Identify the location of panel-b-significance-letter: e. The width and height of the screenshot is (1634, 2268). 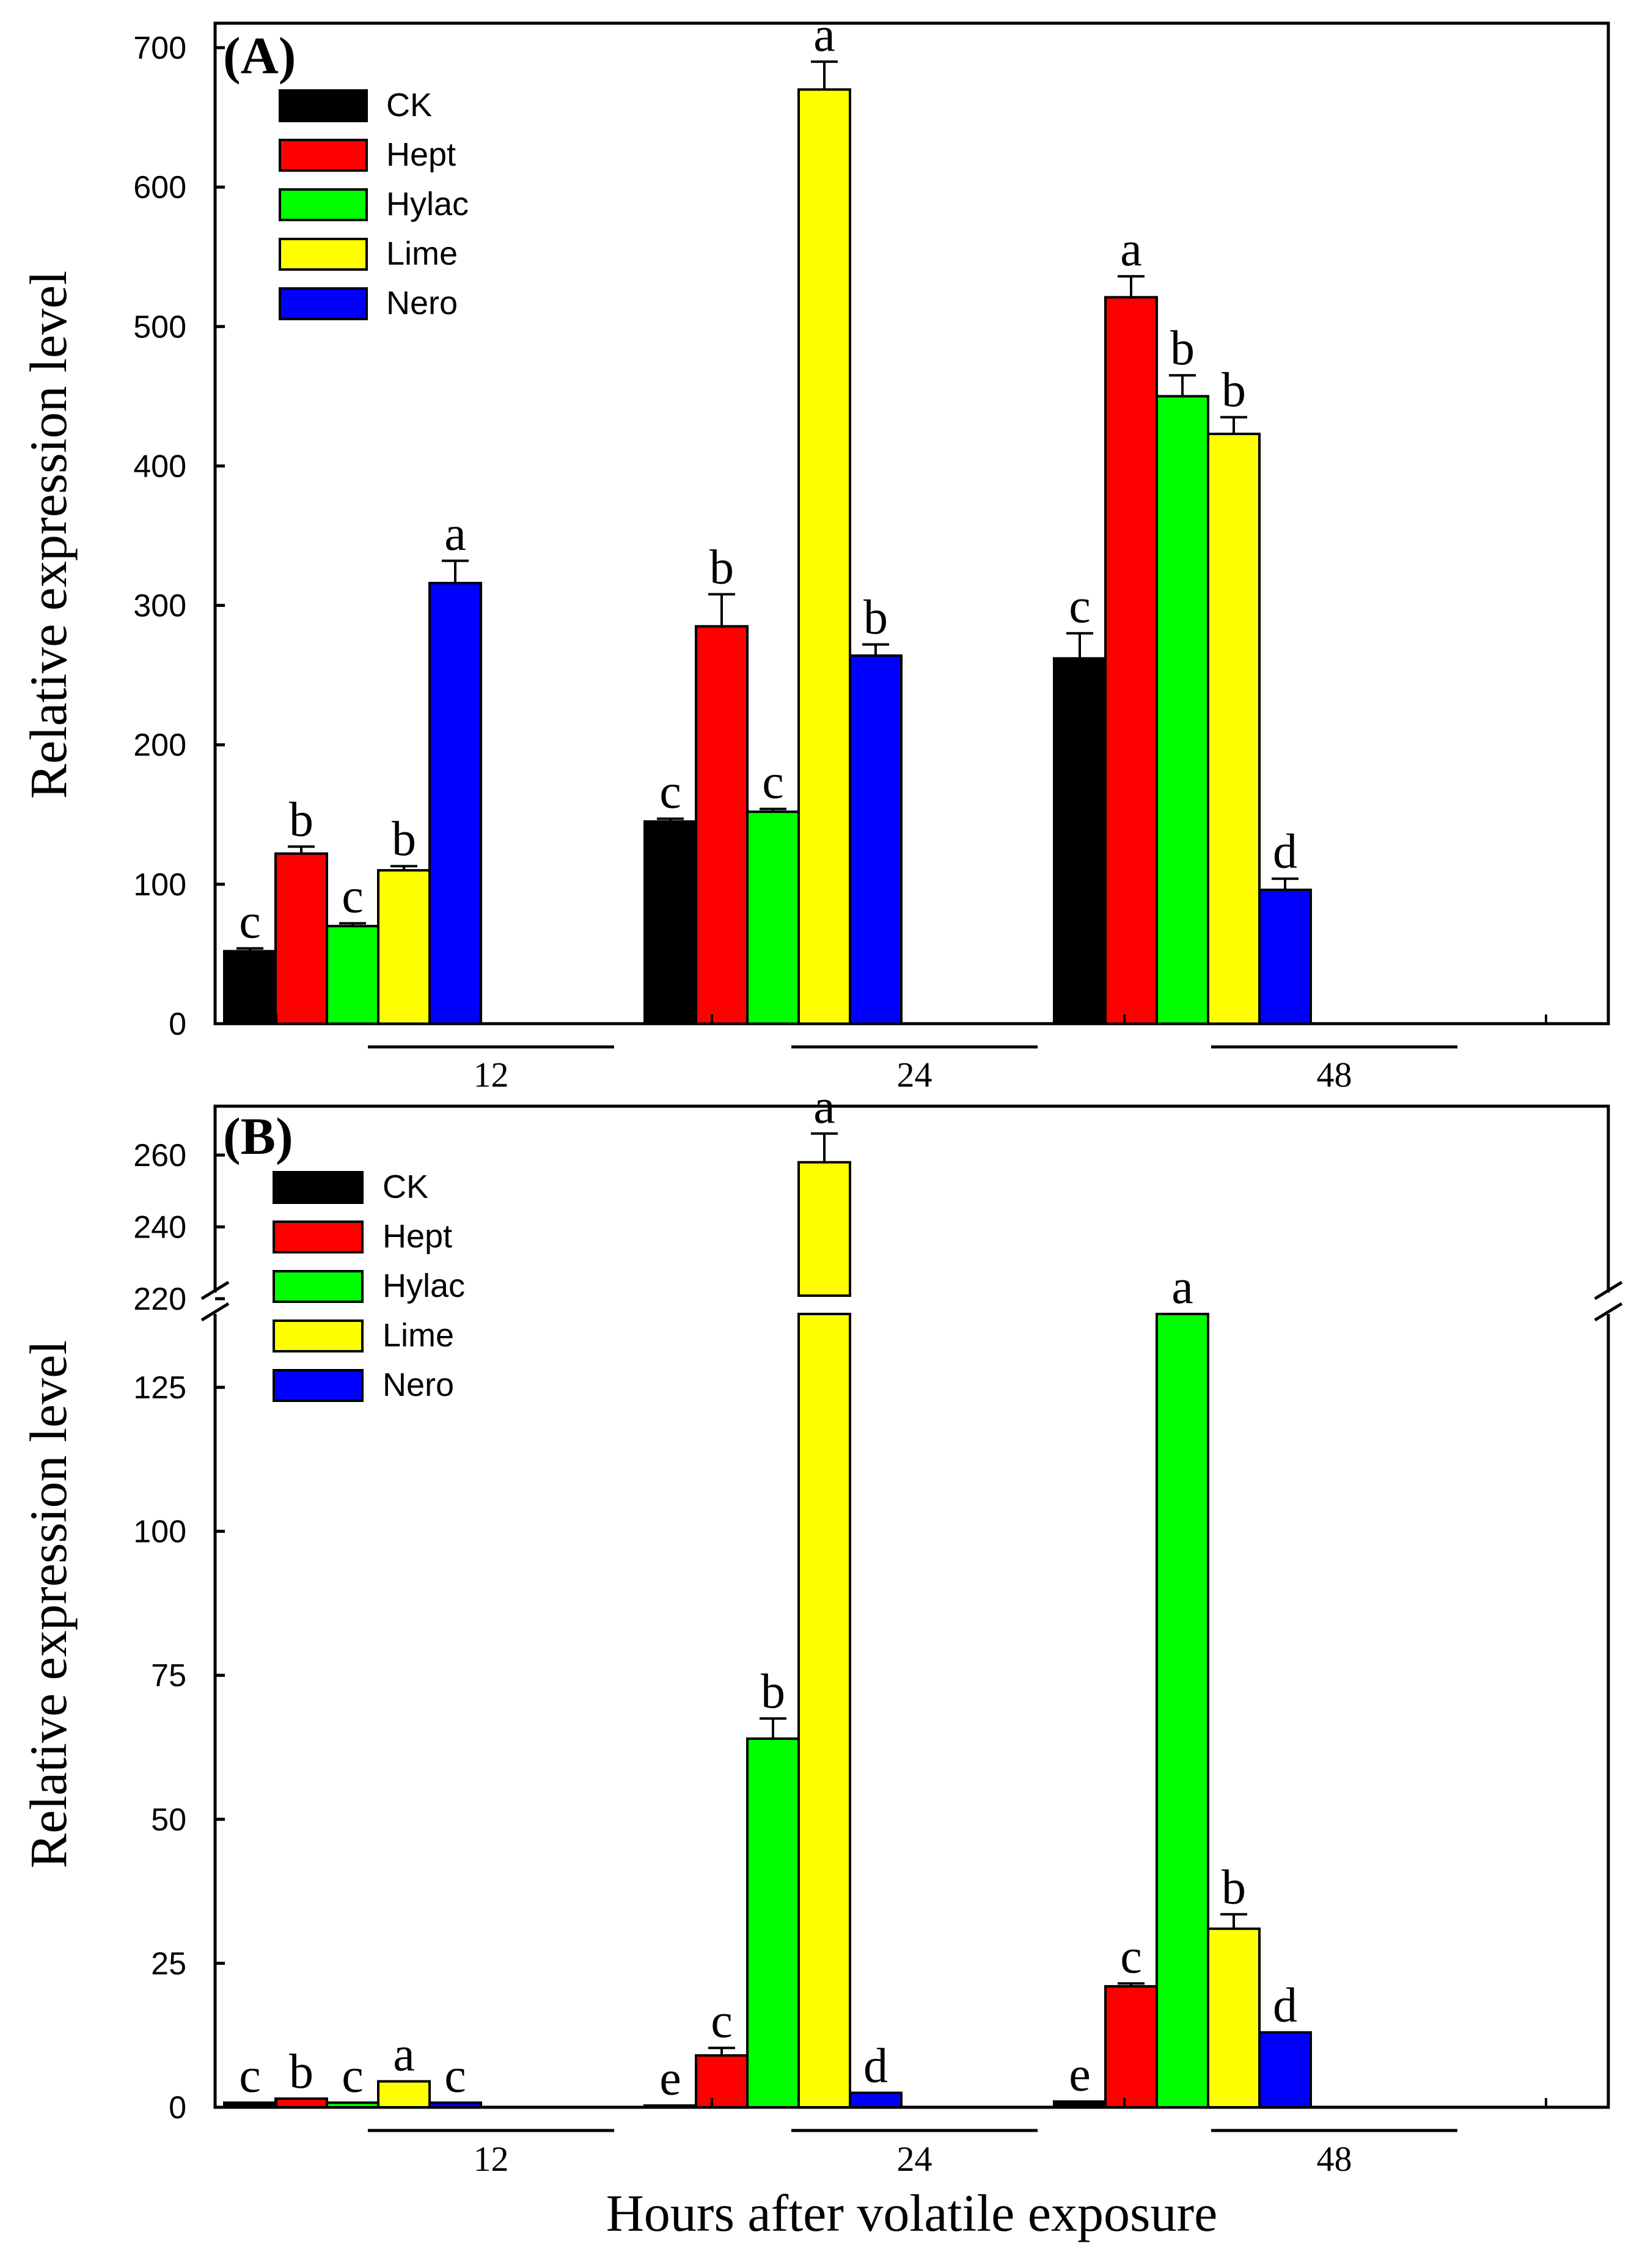
(1080, 2075).